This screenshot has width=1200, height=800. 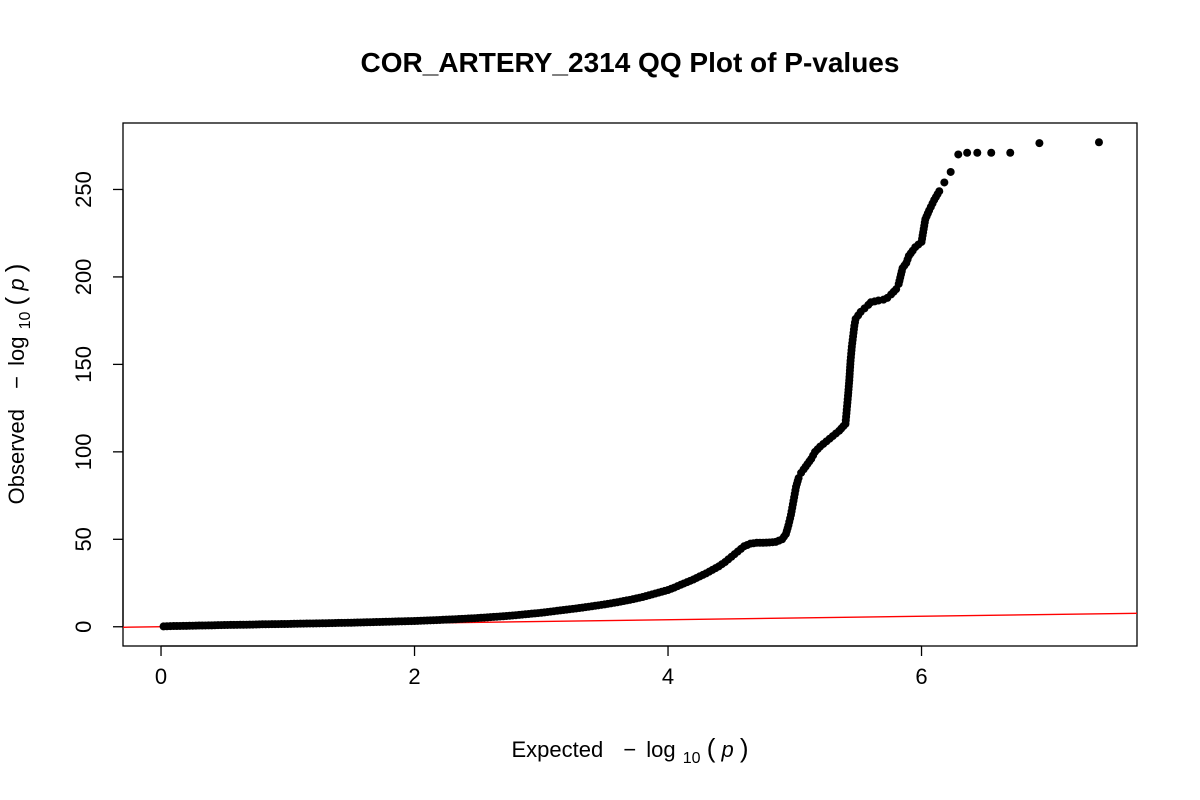 What do you see at coordinates (83, 364) in the screenshot?
I see `y-tick-label: 150` at bounding box center [83, 364].